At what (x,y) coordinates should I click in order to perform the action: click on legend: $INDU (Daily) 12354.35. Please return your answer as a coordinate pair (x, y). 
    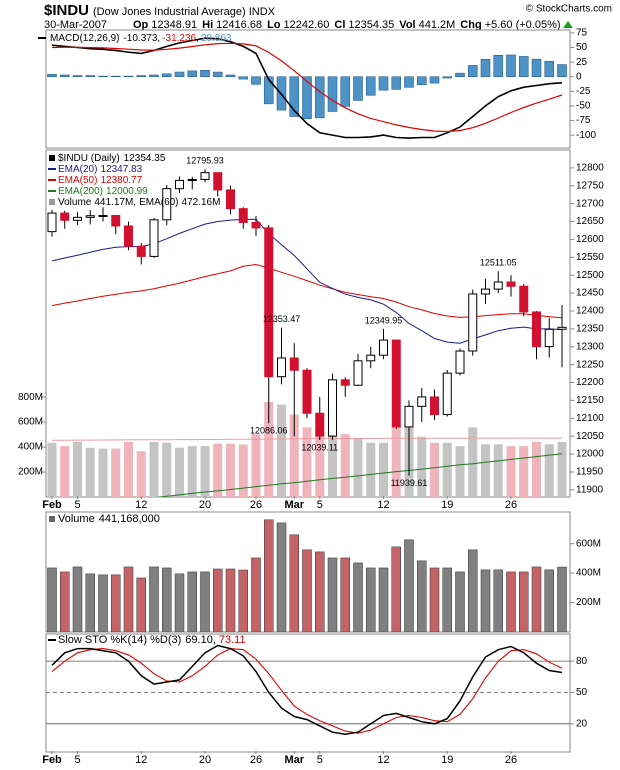
    Looking at the image, I should click on (112, 158).